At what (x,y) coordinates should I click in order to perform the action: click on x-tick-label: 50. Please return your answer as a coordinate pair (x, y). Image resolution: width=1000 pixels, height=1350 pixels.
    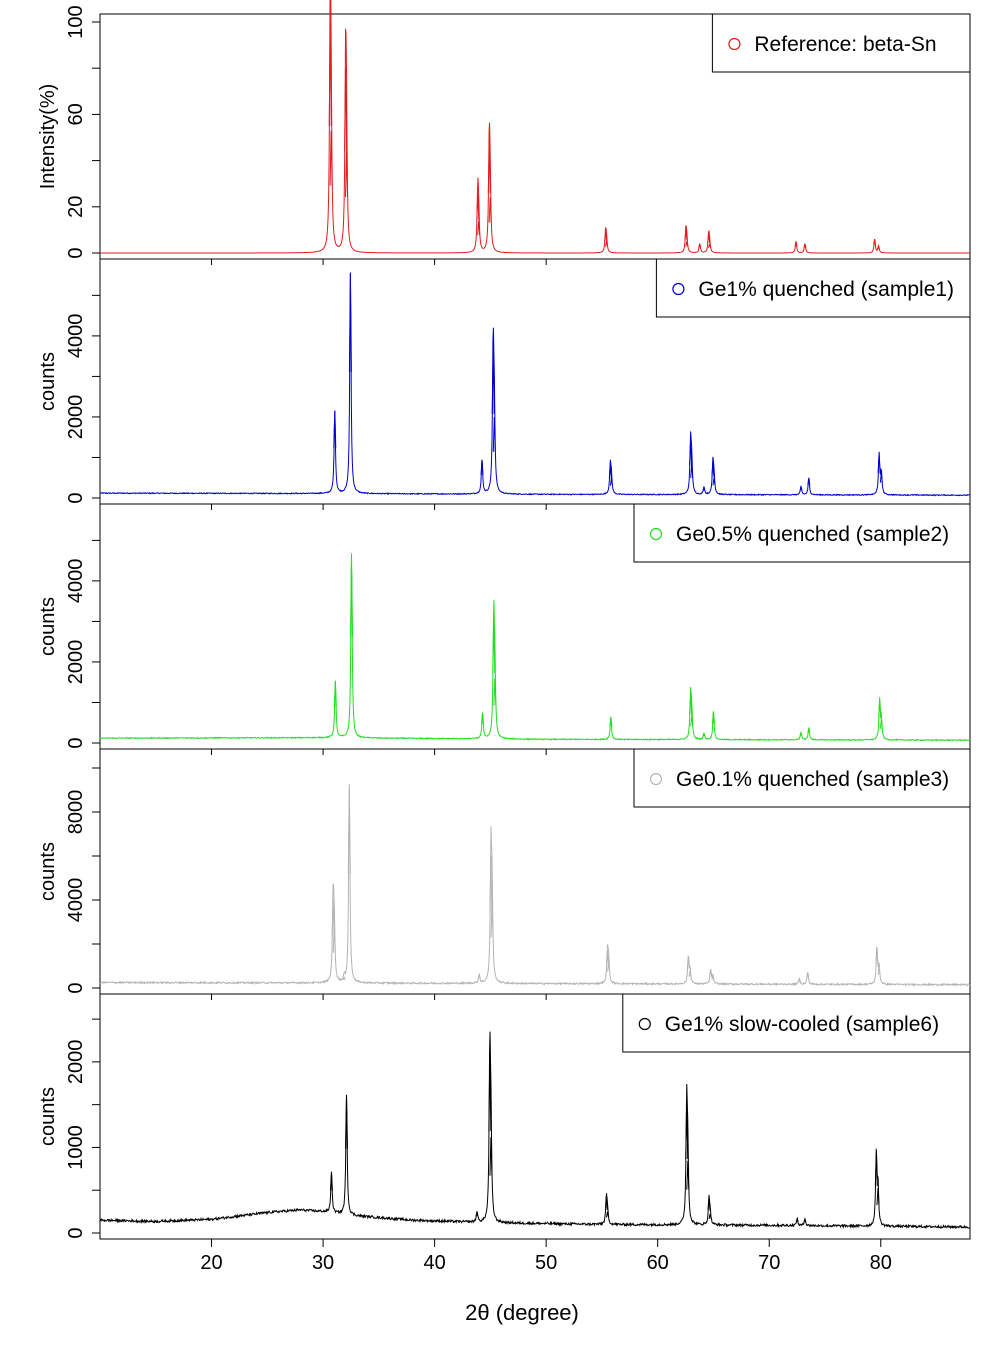
    Looking at the image, I should click on (546, 1263).